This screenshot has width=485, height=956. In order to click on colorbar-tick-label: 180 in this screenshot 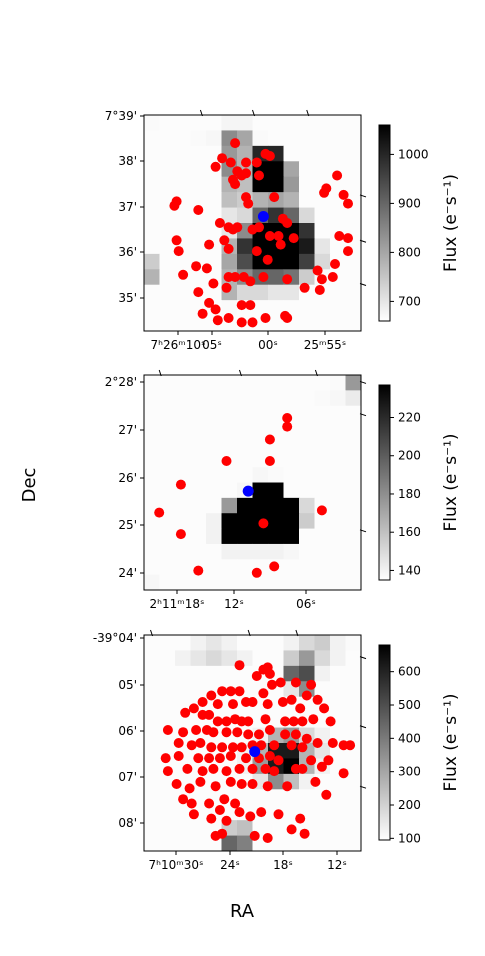, I will do `click(409, 494)`.